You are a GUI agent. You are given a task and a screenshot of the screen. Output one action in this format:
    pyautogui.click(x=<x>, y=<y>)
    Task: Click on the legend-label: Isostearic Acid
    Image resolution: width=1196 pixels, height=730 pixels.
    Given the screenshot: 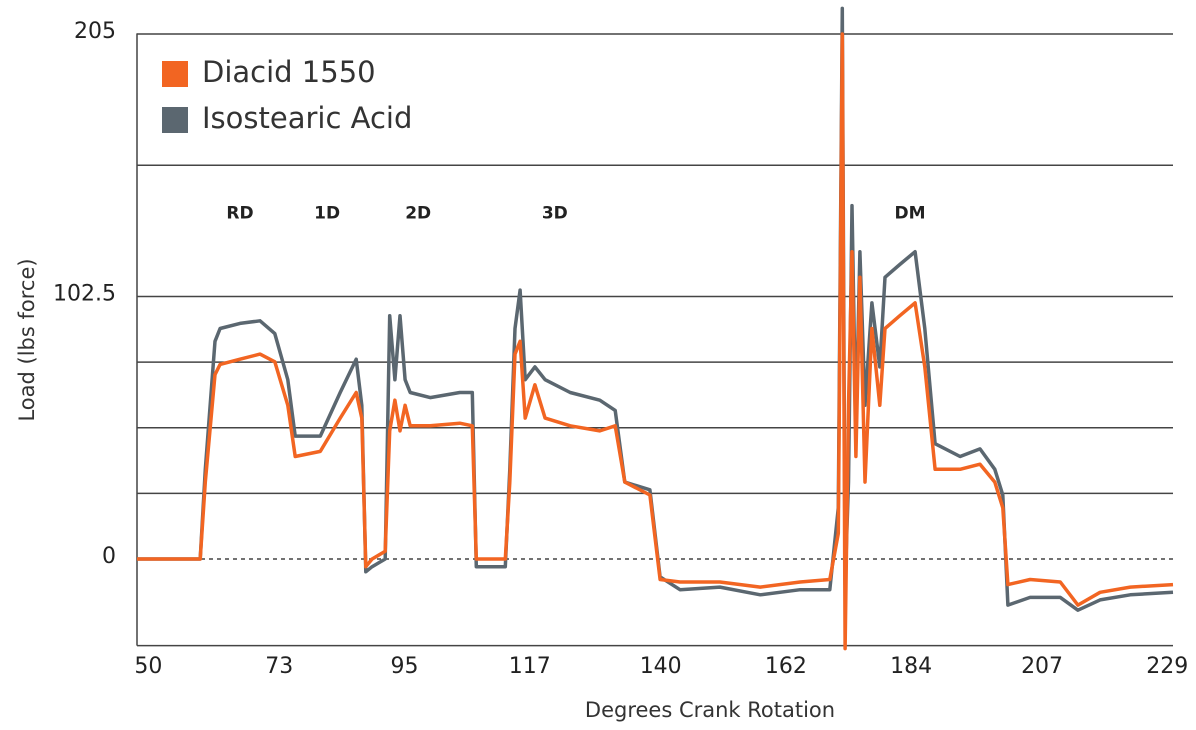 What is the action you would take?
    pyautogui.click(x=307, y=118)
    